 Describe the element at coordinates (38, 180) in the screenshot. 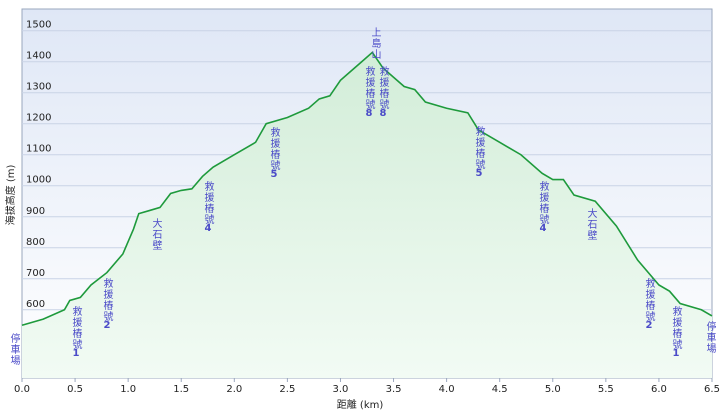

I see `y-tick-label: 1000` at that location.